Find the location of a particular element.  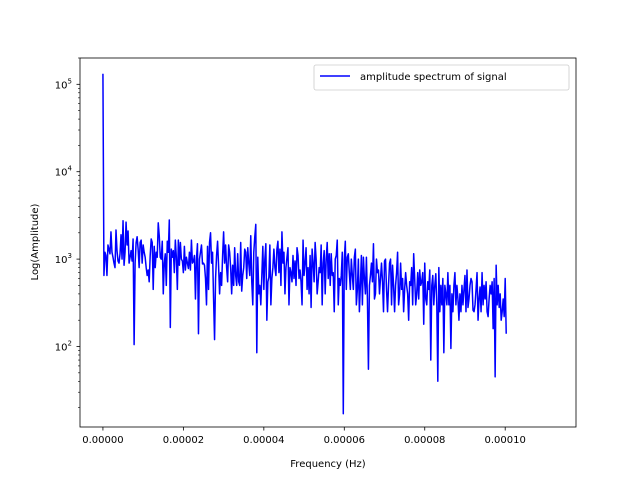

x-tick-label: 0.00000 is located at coordinates (102, 440).